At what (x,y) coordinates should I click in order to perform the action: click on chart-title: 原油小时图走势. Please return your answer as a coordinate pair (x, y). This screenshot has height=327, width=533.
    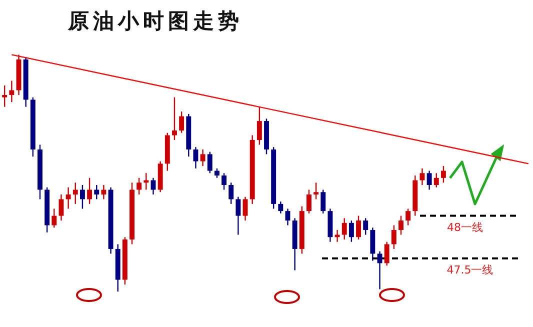
    Looking at the image, I should click on (155, 21).